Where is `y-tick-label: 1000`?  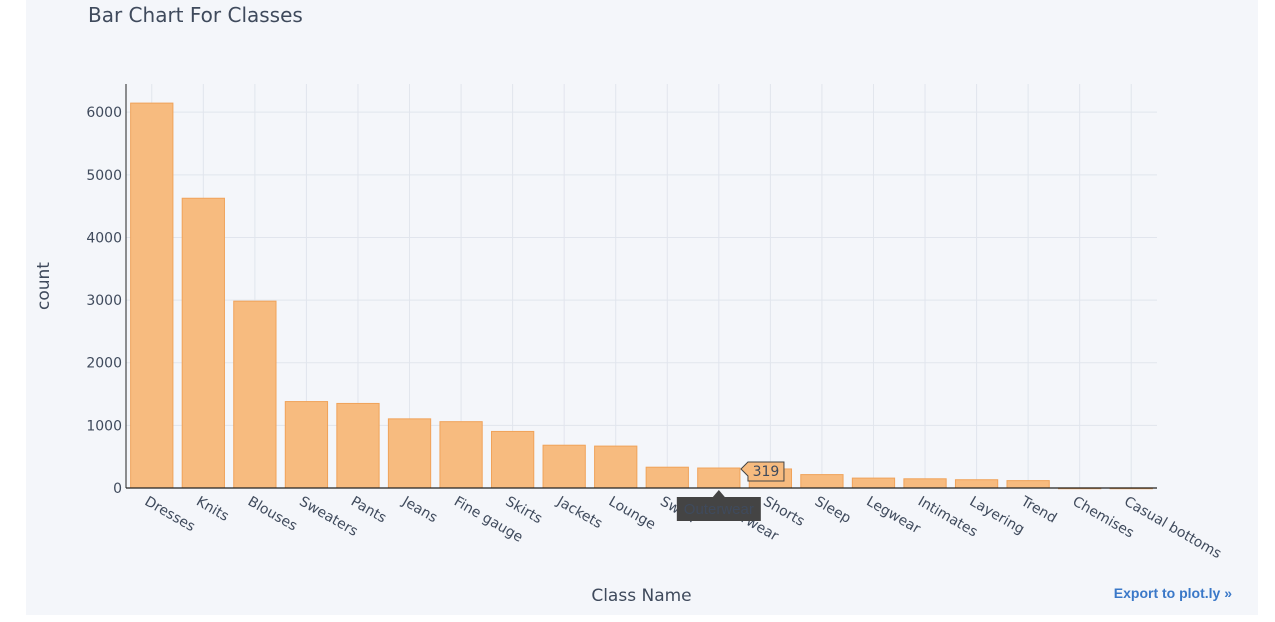
y-tick-label: 1000 is located at coordinates (104, 426).